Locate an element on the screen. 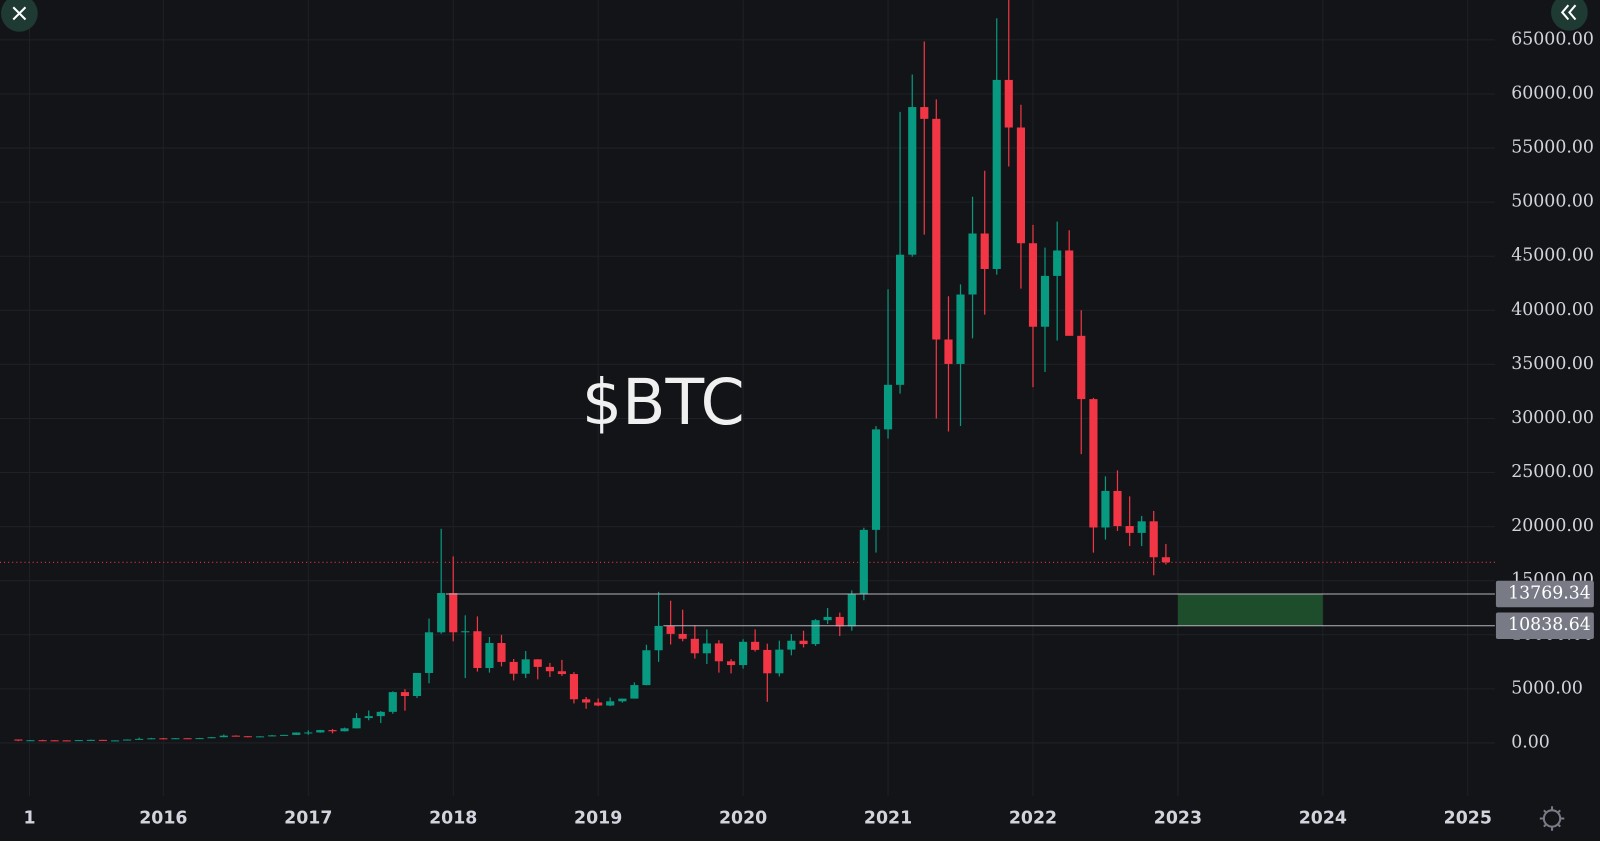 The image size is (1600, 841). y-tick-label: 40000.00 is located at coordinates (1552, 310).